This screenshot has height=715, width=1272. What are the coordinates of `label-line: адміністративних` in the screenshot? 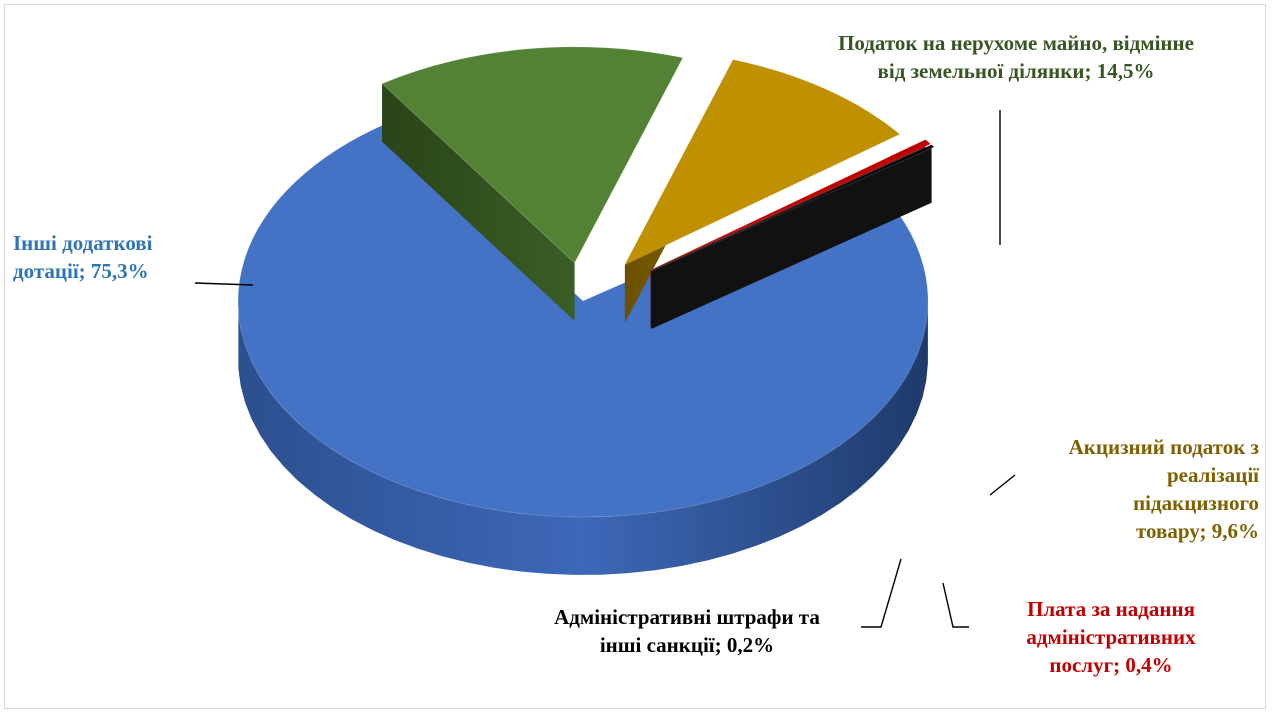 It's located at (1111, 637).